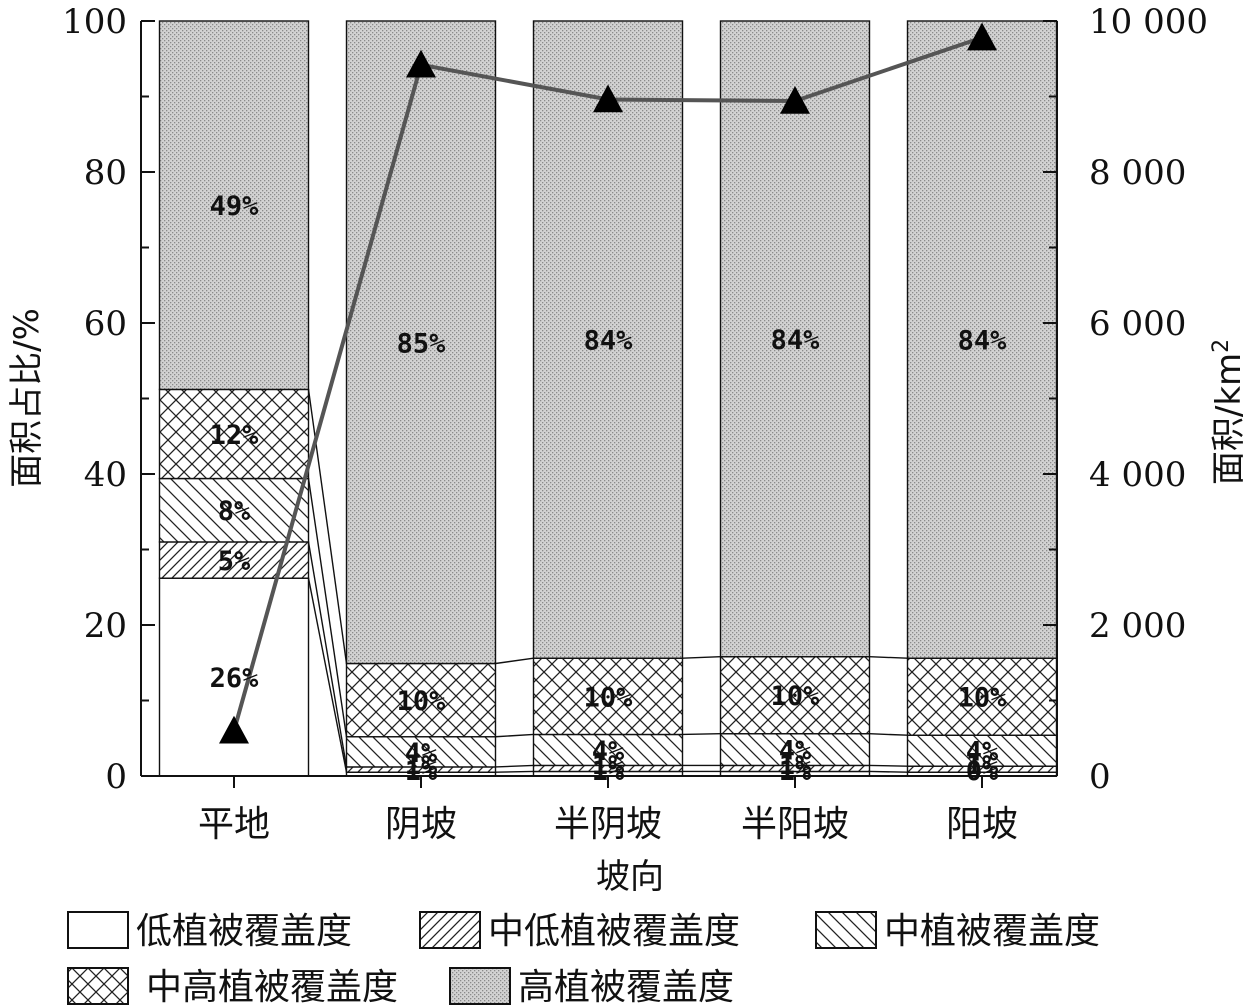 The height and width of the screenshot is (1008, 1260). What do you see at coordinates (1137, 626) in the screenshot?
I see `y2-tick-label: 2 000` at bounding box center [1137, 626].